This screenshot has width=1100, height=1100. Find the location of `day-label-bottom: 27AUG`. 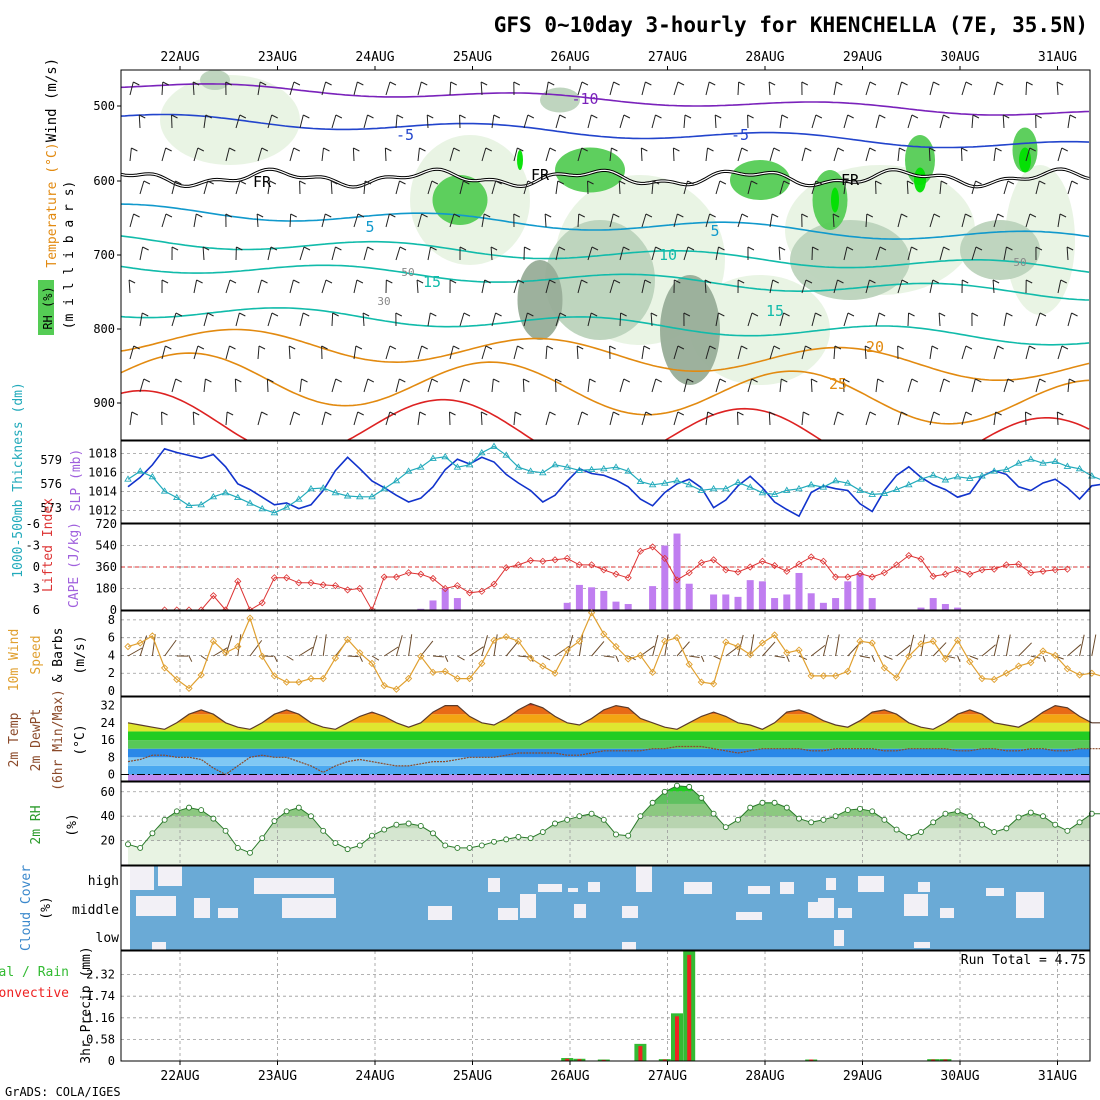

day-label-bottom: 27AUG is located at coordinates (667, 1076).